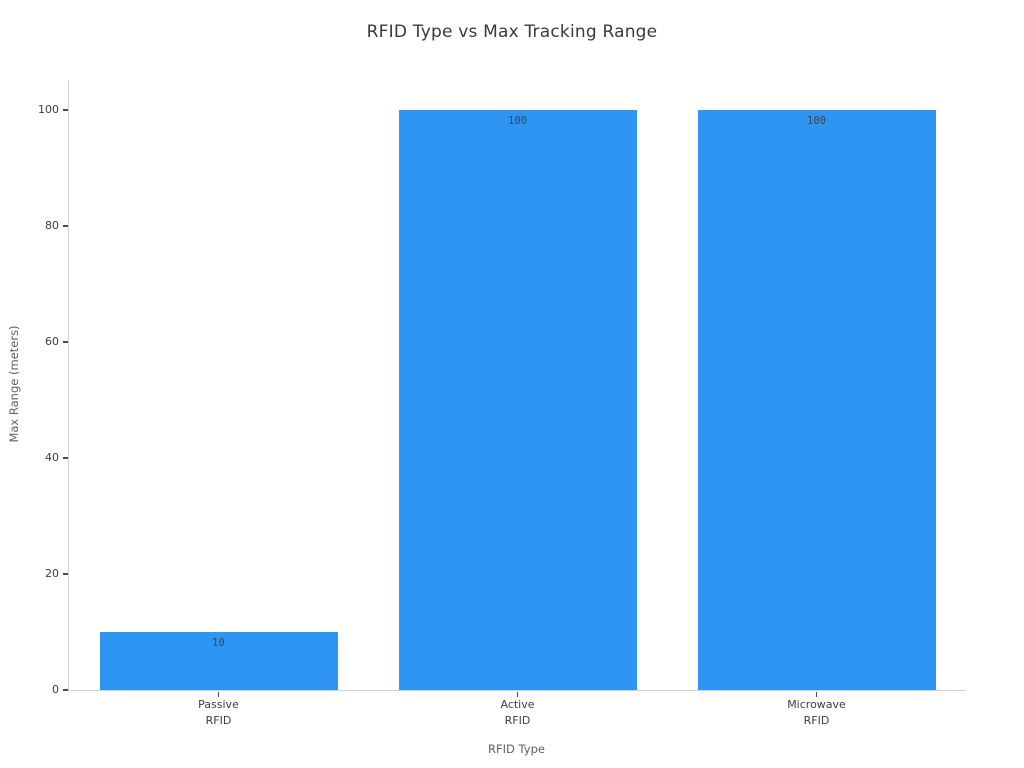 The width and height of the screenshot is (1024, 768). Describe the element at coordinates (14, 384) in the screenshot. I see `y-axis-label: Max Range (meters)` at that location.